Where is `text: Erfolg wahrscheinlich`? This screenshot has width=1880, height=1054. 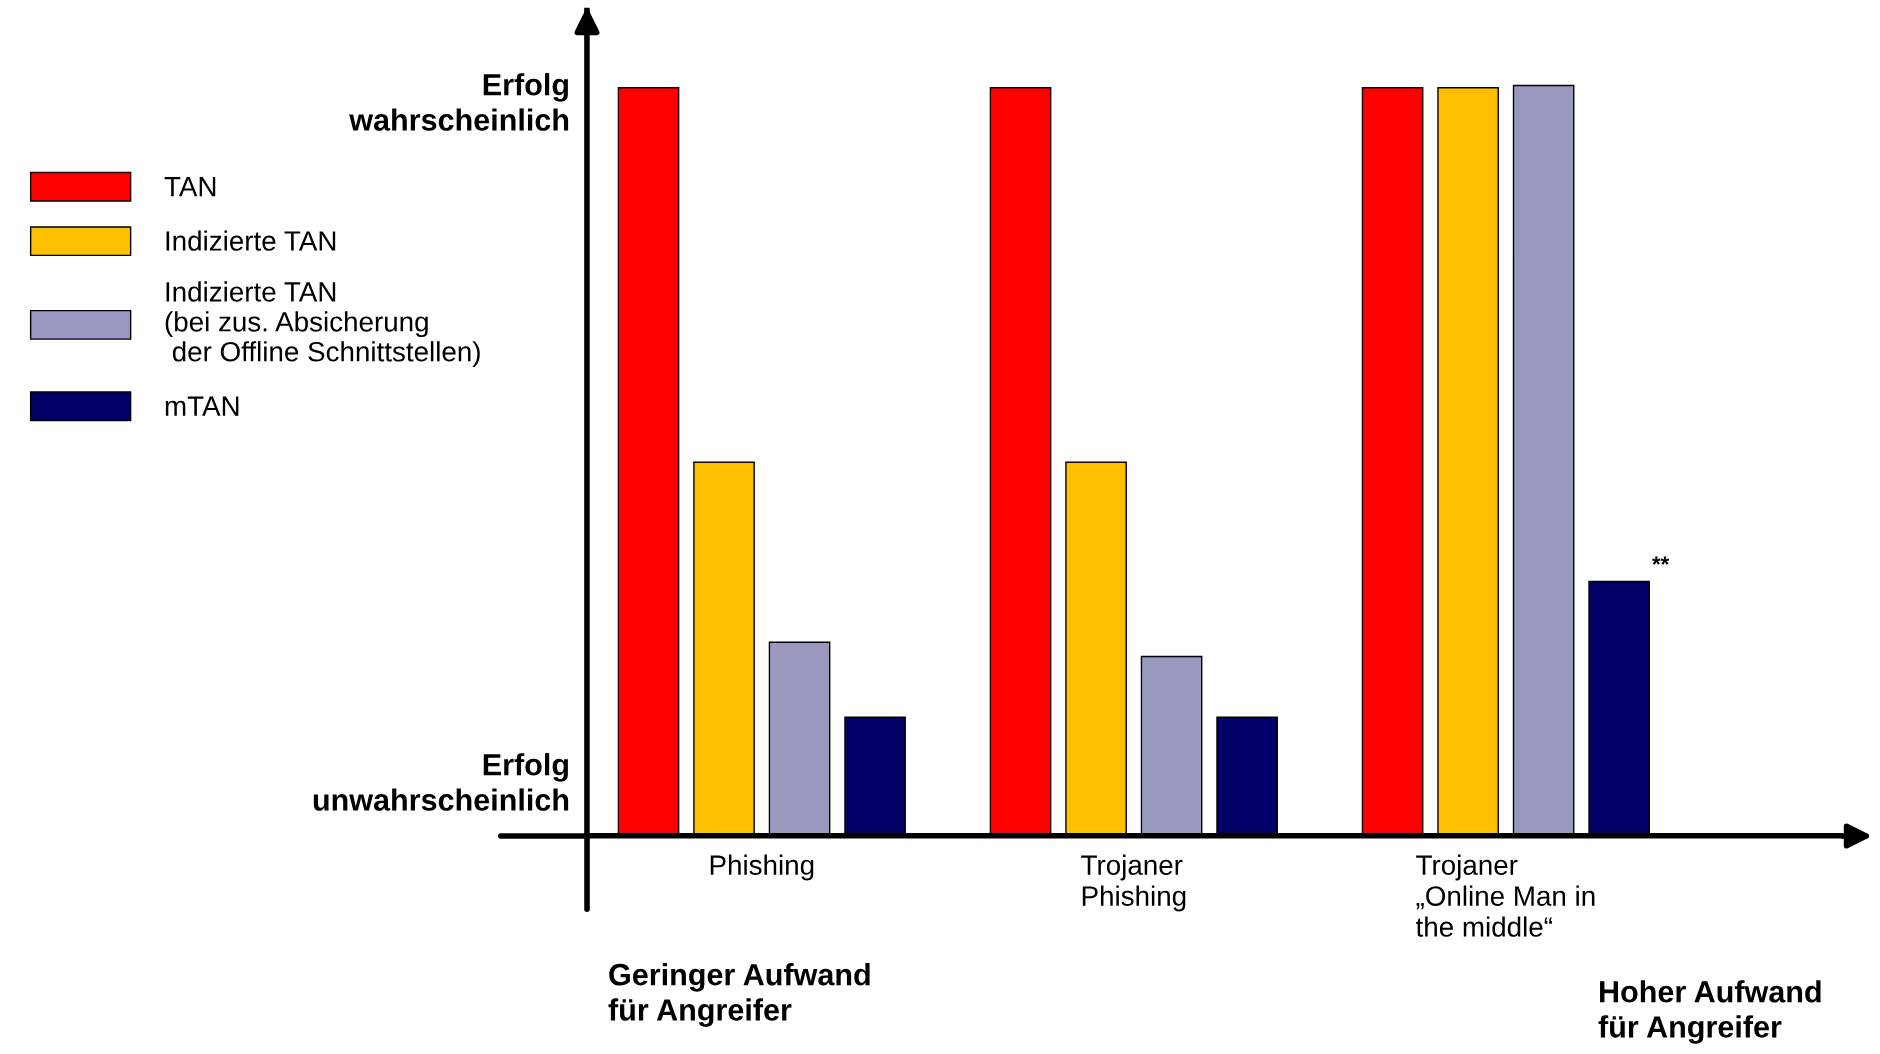
text: Erfolg wahrscheinlich is located at coordinates (459, 102).